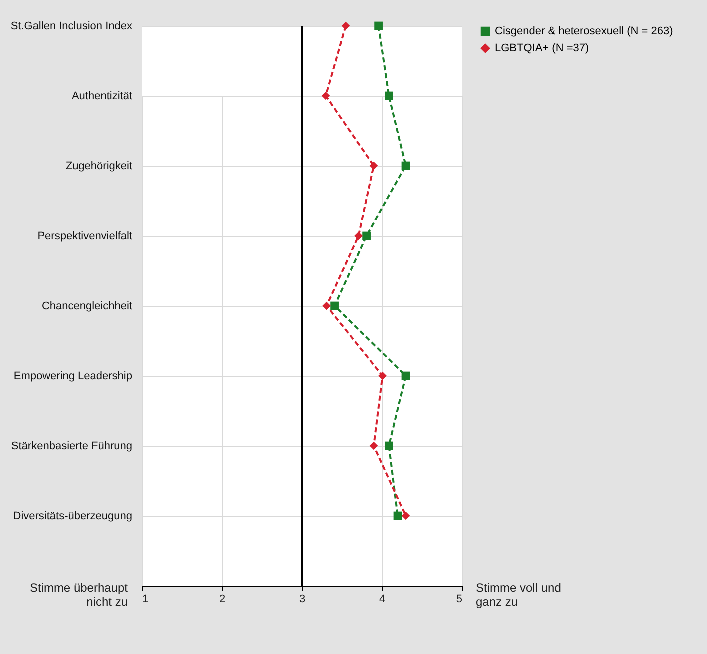 Image resolution: width=707 pixels, height=654 pixels. Describe the element at coordinates (71, 26) in the screenshot. I see `y-tick-label: St.Gallen Inclusion Index` at that location.